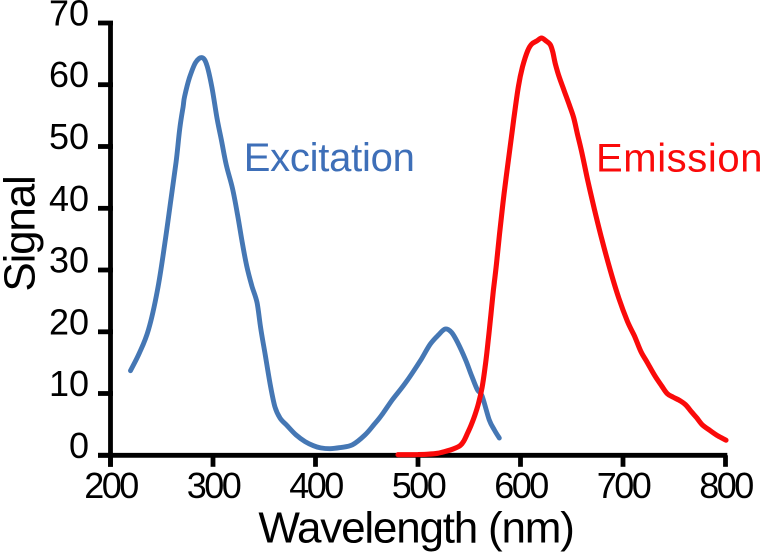 Image resolution: width=765 pixels, height=556 pixels. I want to click on svg-text: 600, so click(521, 485).